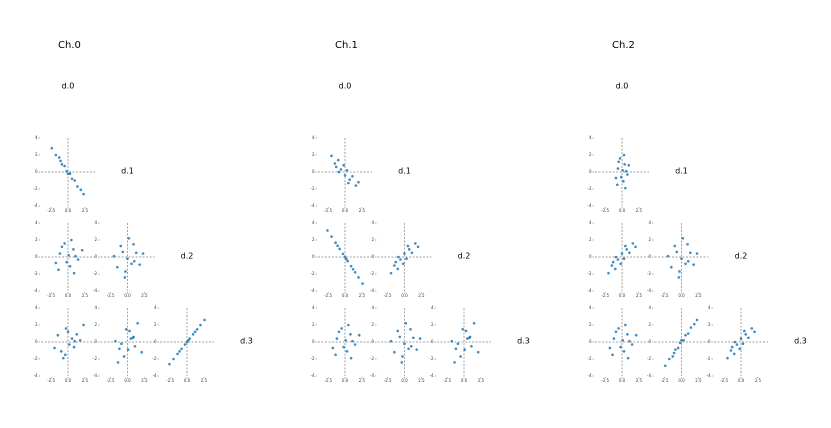  Describe the element at coordinates (69, 45) in the screenshot. I see `chart-title: Ch.0` at that location.